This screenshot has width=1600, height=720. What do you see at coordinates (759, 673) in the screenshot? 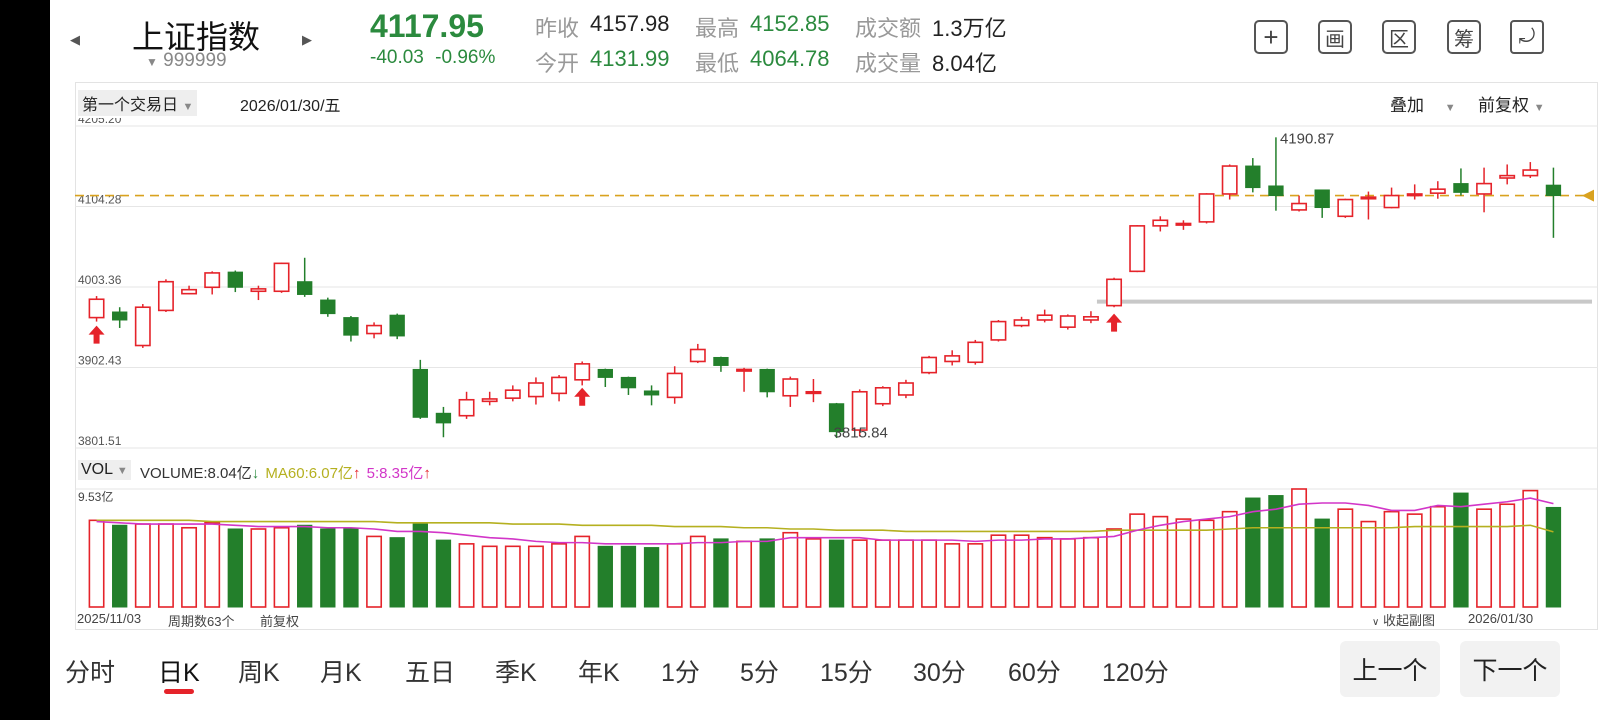
I see `tab-5min: 5分` at bounding box center [759, 673].